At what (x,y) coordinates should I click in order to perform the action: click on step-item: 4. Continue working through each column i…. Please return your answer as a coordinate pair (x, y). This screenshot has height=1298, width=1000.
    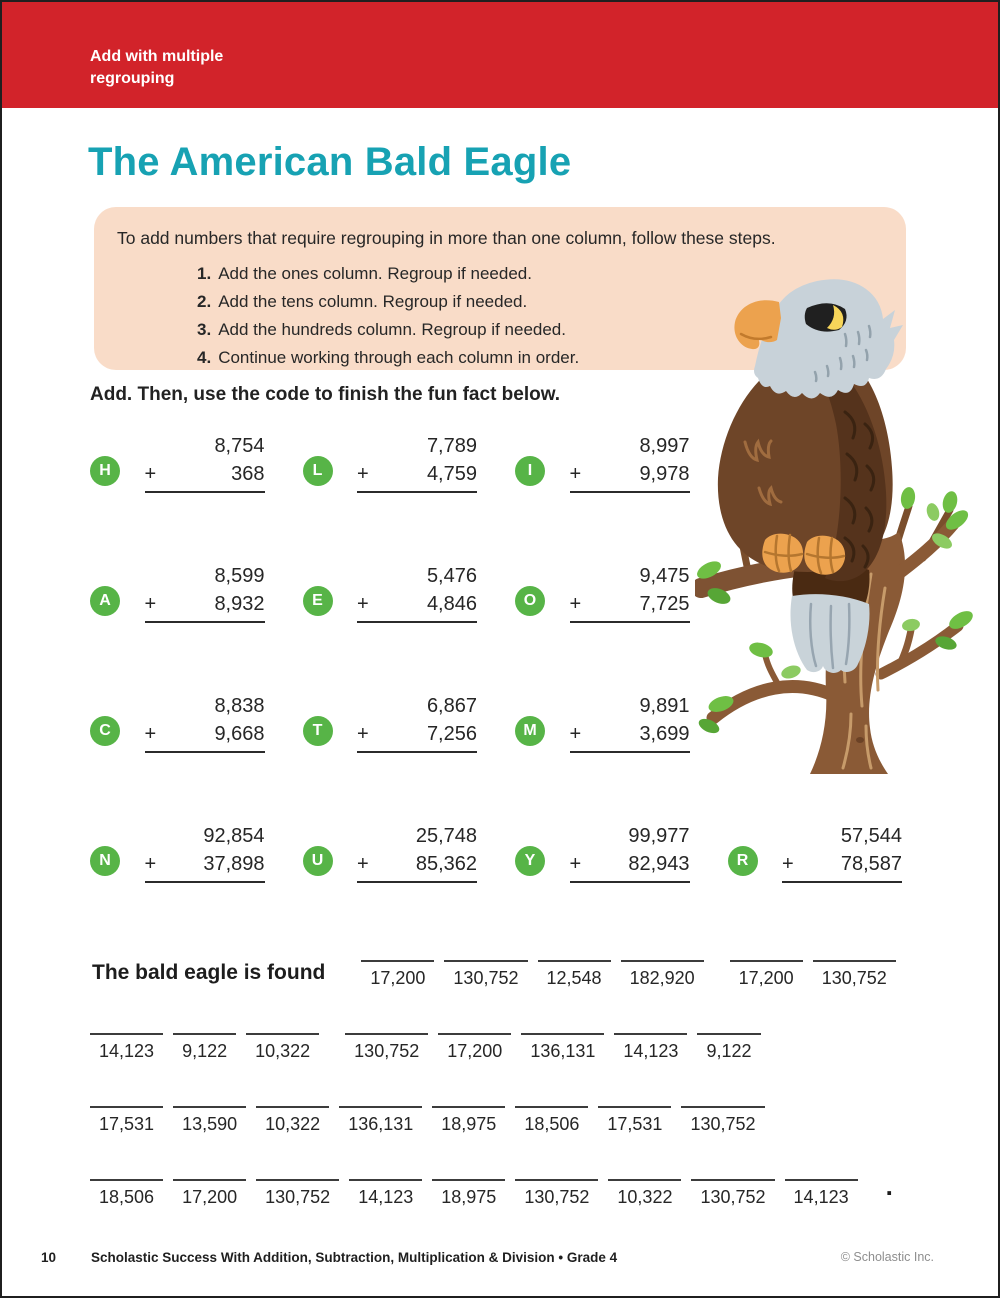
    Looking at the image, I should click on (551, 358).